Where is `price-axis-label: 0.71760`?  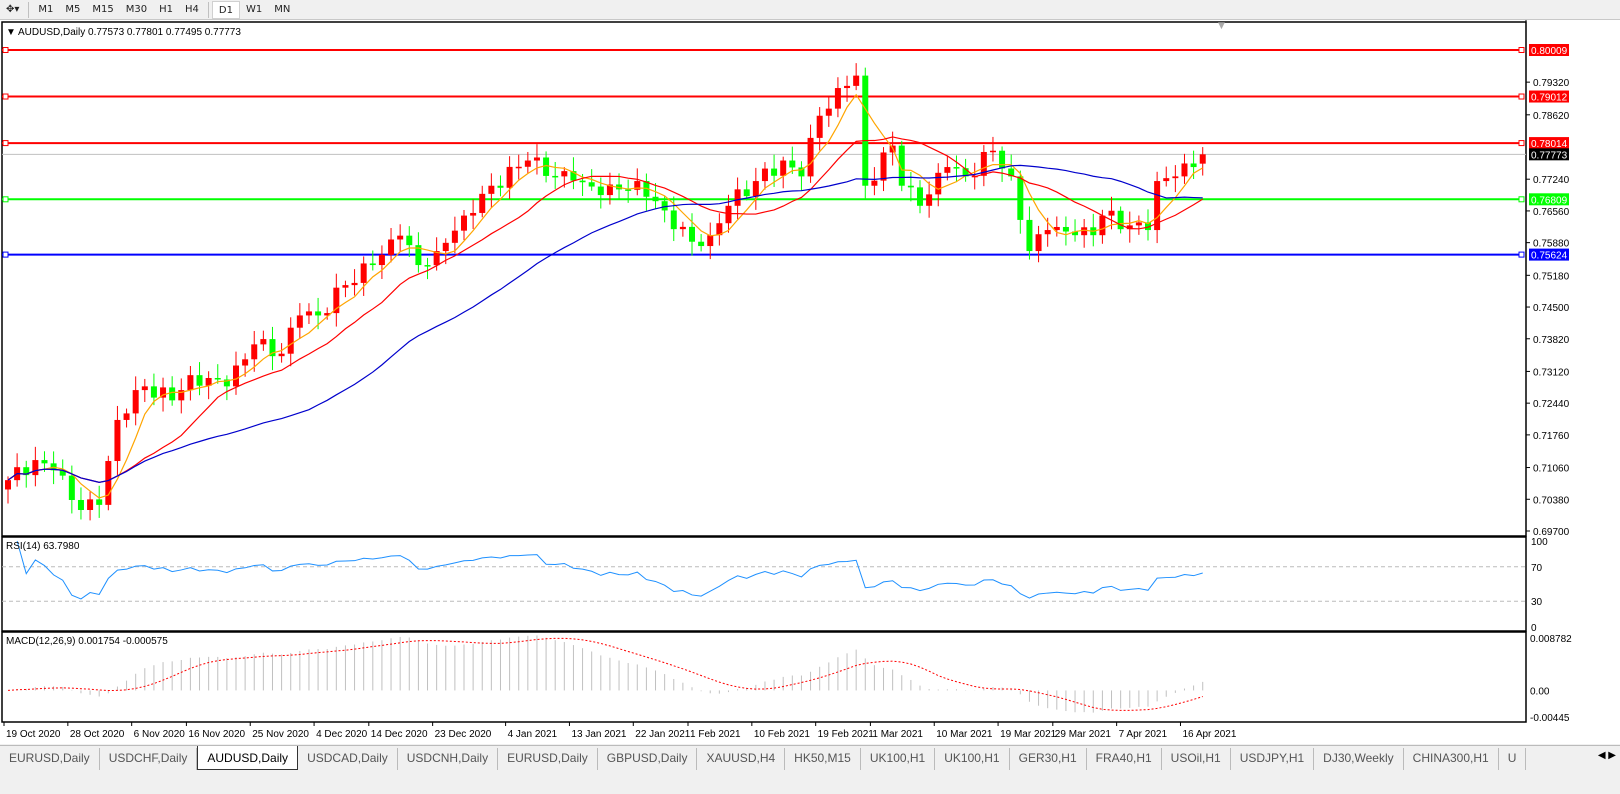
price-axis-label: 0.71760 is located at coordinates (1551, 436).